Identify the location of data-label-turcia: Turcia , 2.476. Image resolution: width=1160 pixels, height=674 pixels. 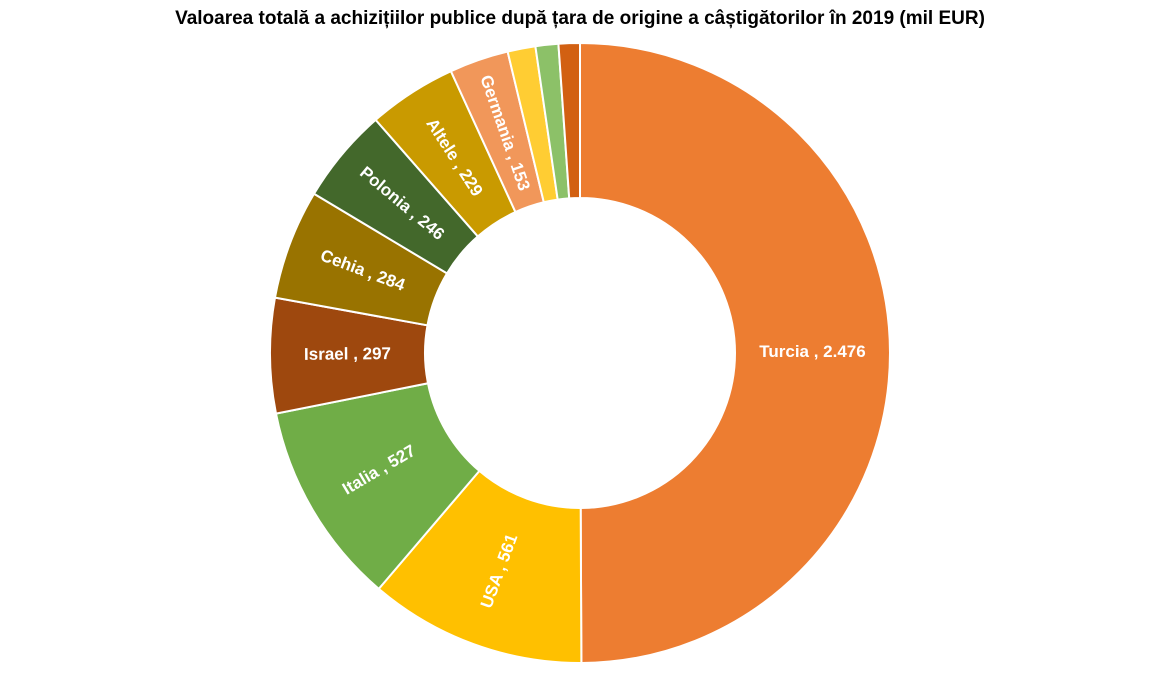
(812, 351).